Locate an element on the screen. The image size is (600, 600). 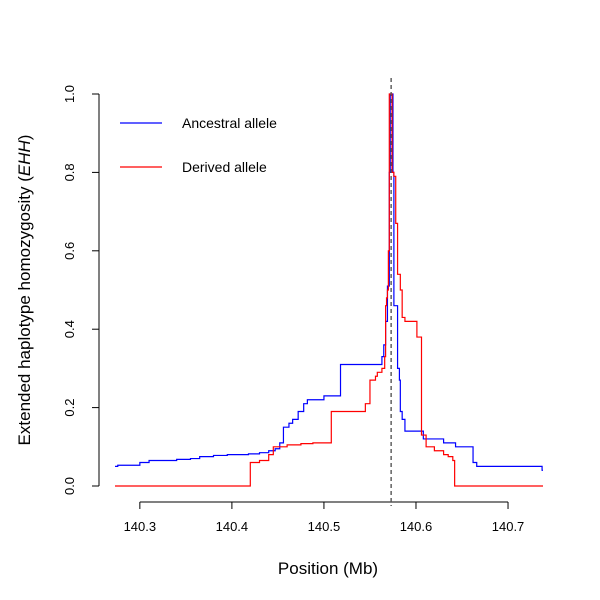
y-tick-label: 0.2 is located at coordinates (69, 408).